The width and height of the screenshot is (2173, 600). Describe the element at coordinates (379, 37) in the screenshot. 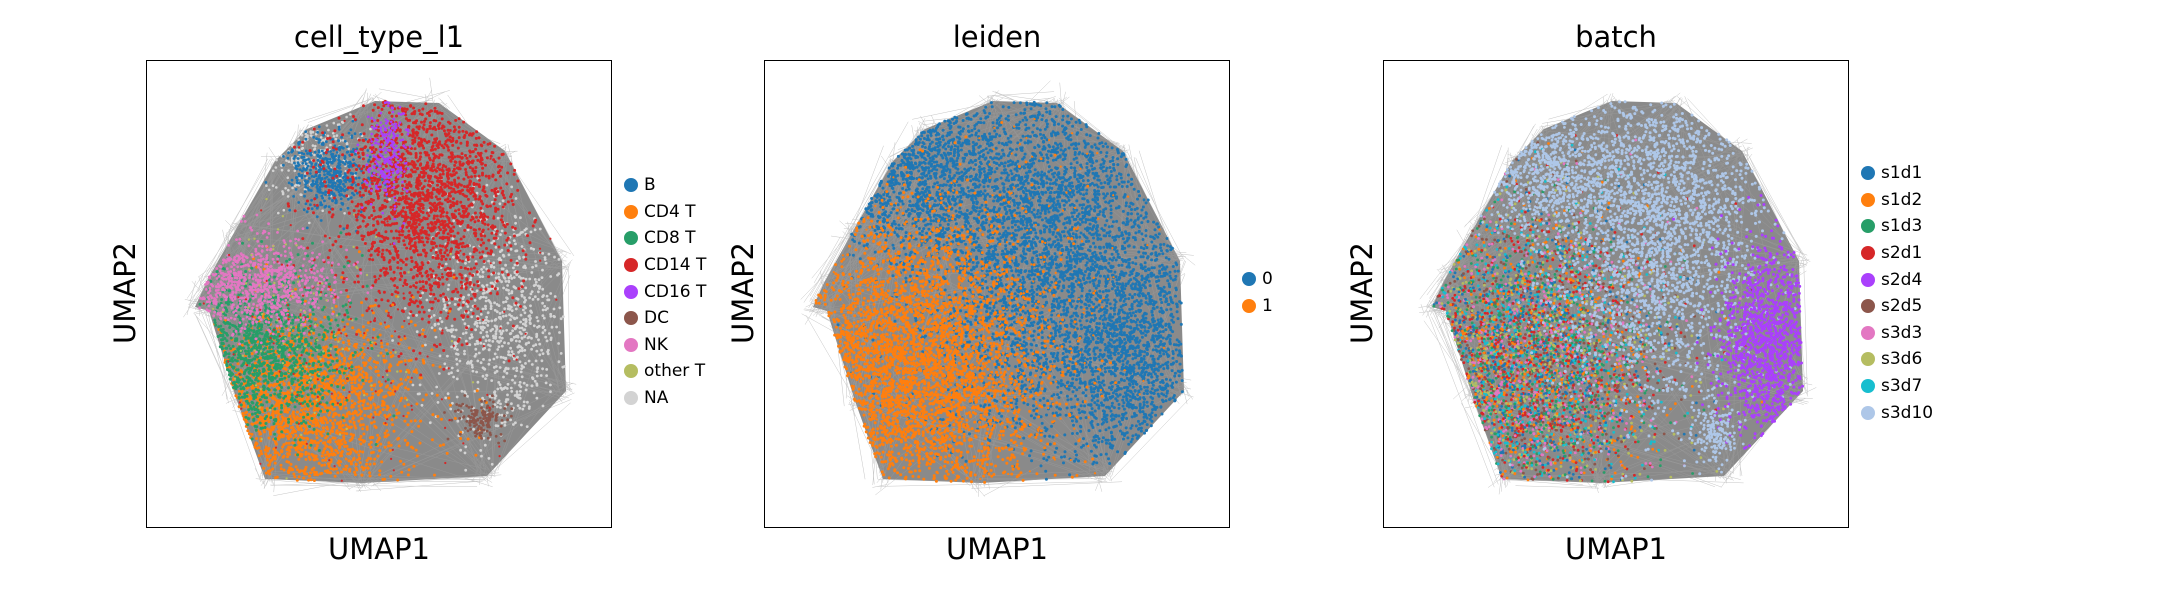

I see `panel-title: cell_type_l1` at that location.